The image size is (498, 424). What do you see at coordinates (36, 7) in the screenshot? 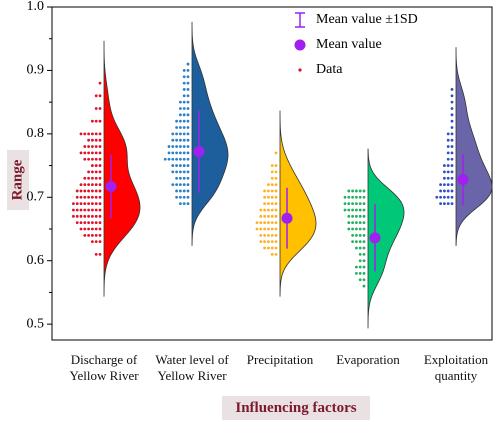
I see `y-tick-label: 1.0` at bounding box center [36, 7].